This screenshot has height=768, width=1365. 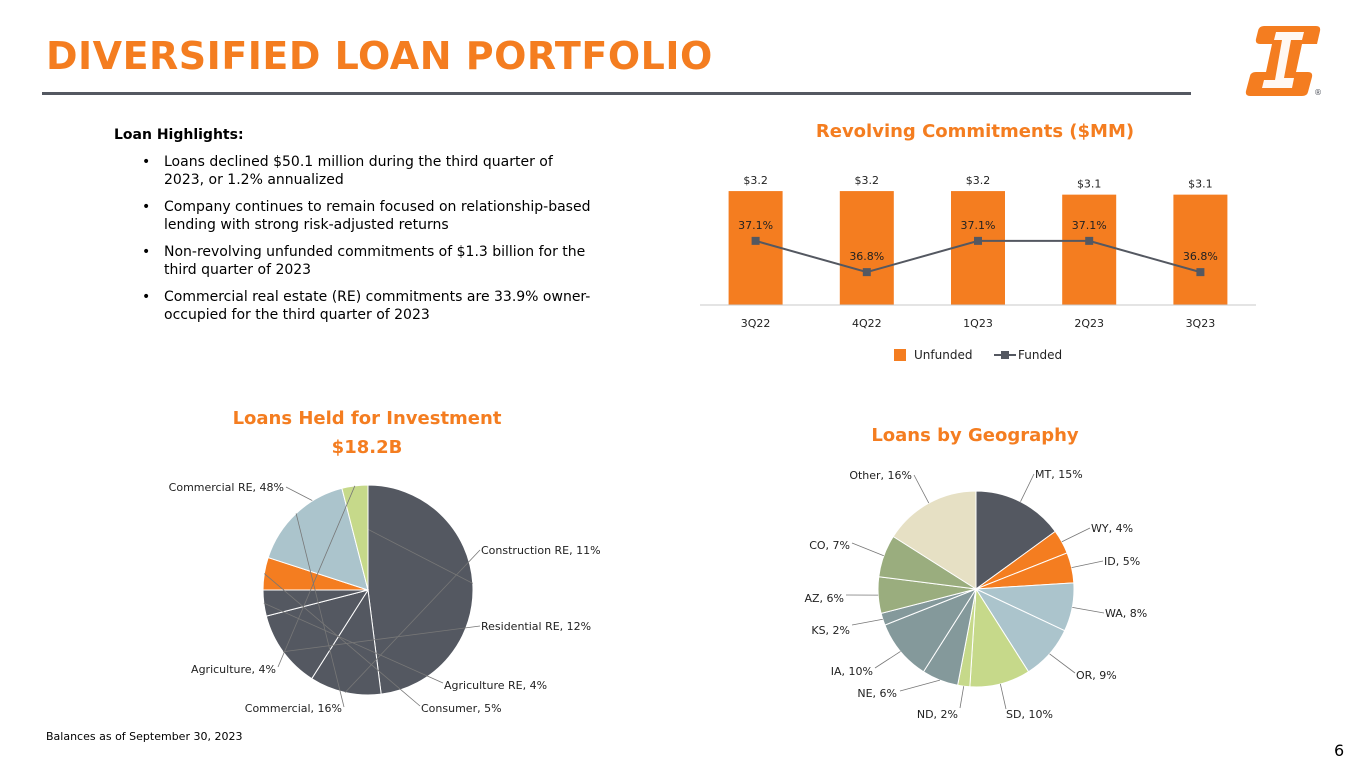 I want to click on slice-label: Other, 16%, so click(x=880, y=475).